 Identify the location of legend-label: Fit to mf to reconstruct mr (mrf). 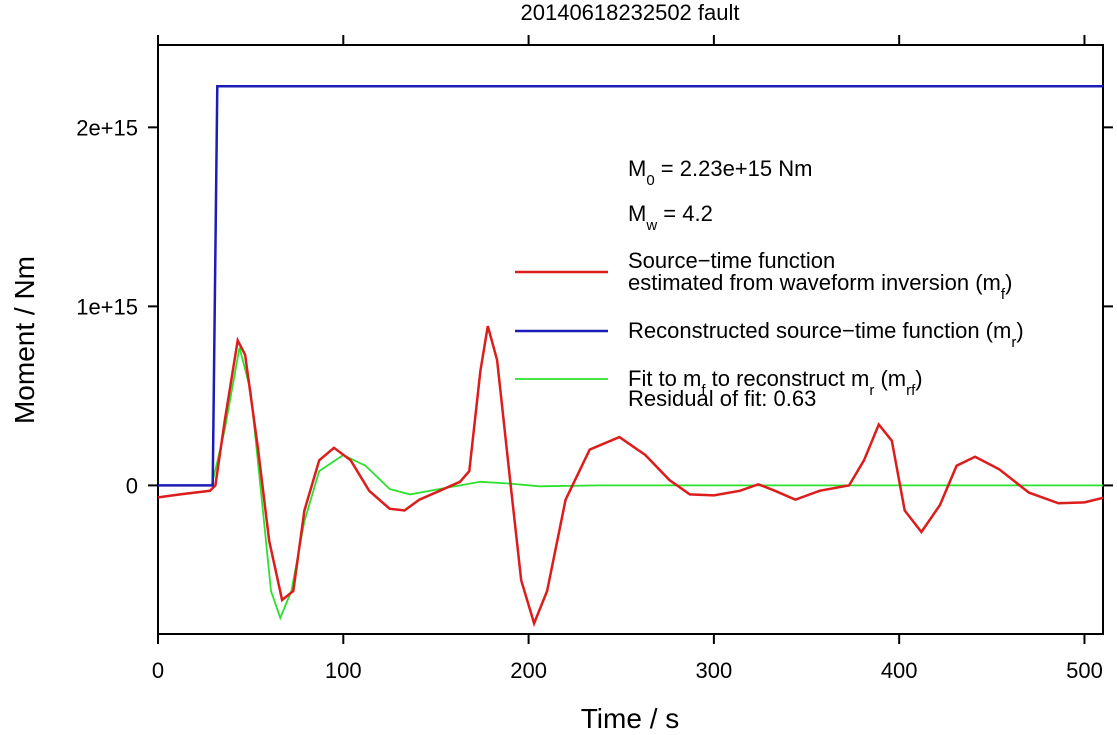
(775, 382).